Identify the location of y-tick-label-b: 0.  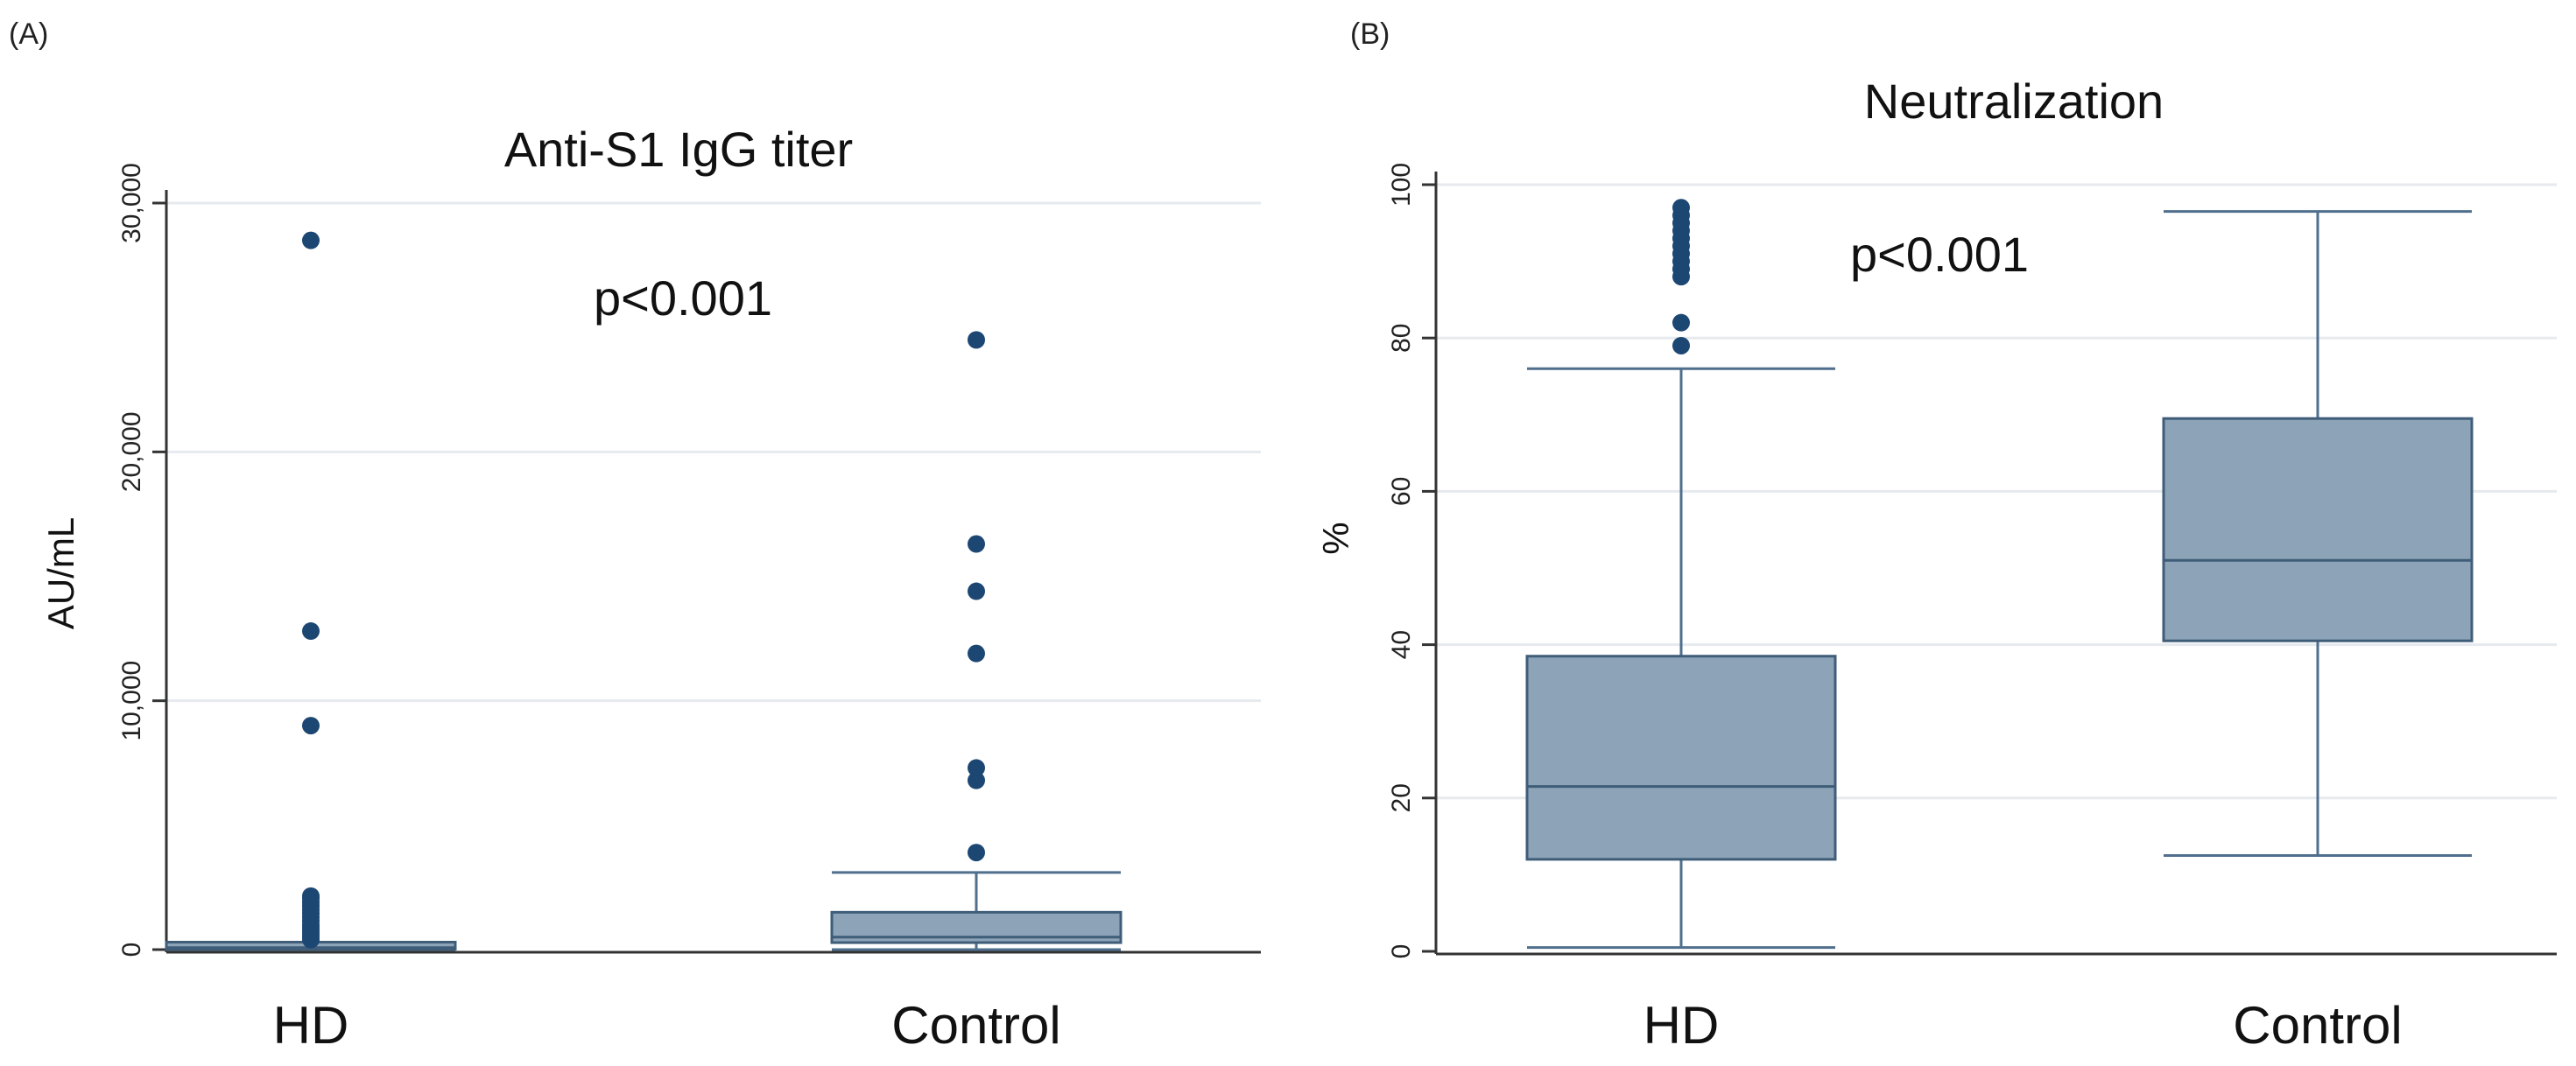
(1401, 951).